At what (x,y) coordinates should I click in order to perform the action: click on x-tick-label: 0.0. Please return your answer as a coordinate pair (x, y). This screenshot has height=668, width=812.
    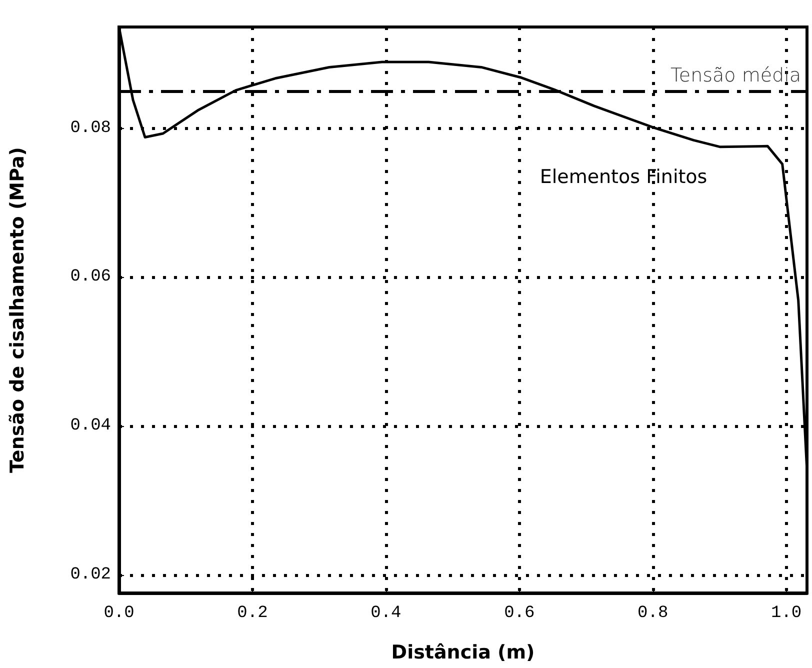
    Looking at the image, I should click on (119, 613).